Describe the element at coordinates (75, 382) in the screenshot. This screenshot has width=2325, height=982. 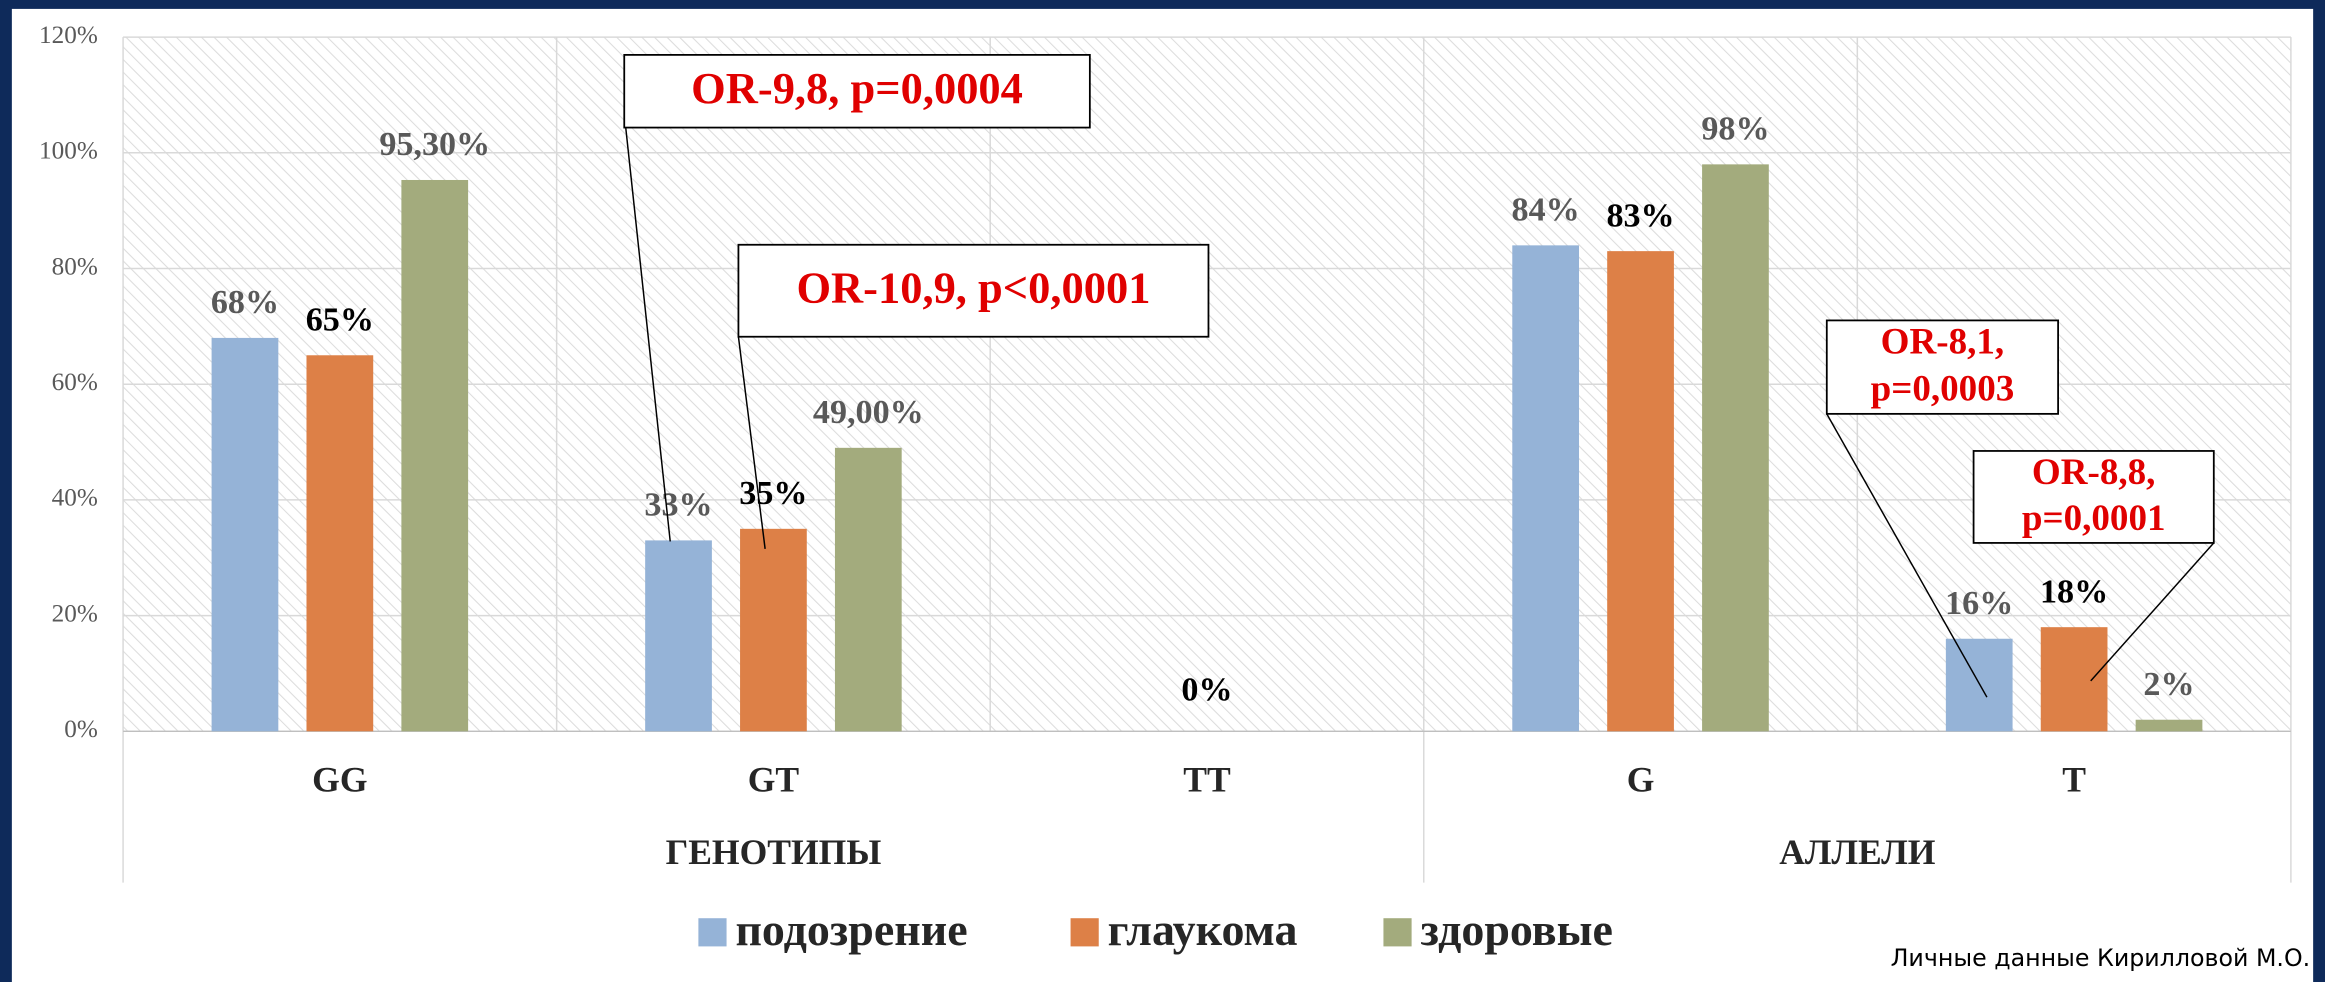
I see `y-tick-label: 60%` at that location.